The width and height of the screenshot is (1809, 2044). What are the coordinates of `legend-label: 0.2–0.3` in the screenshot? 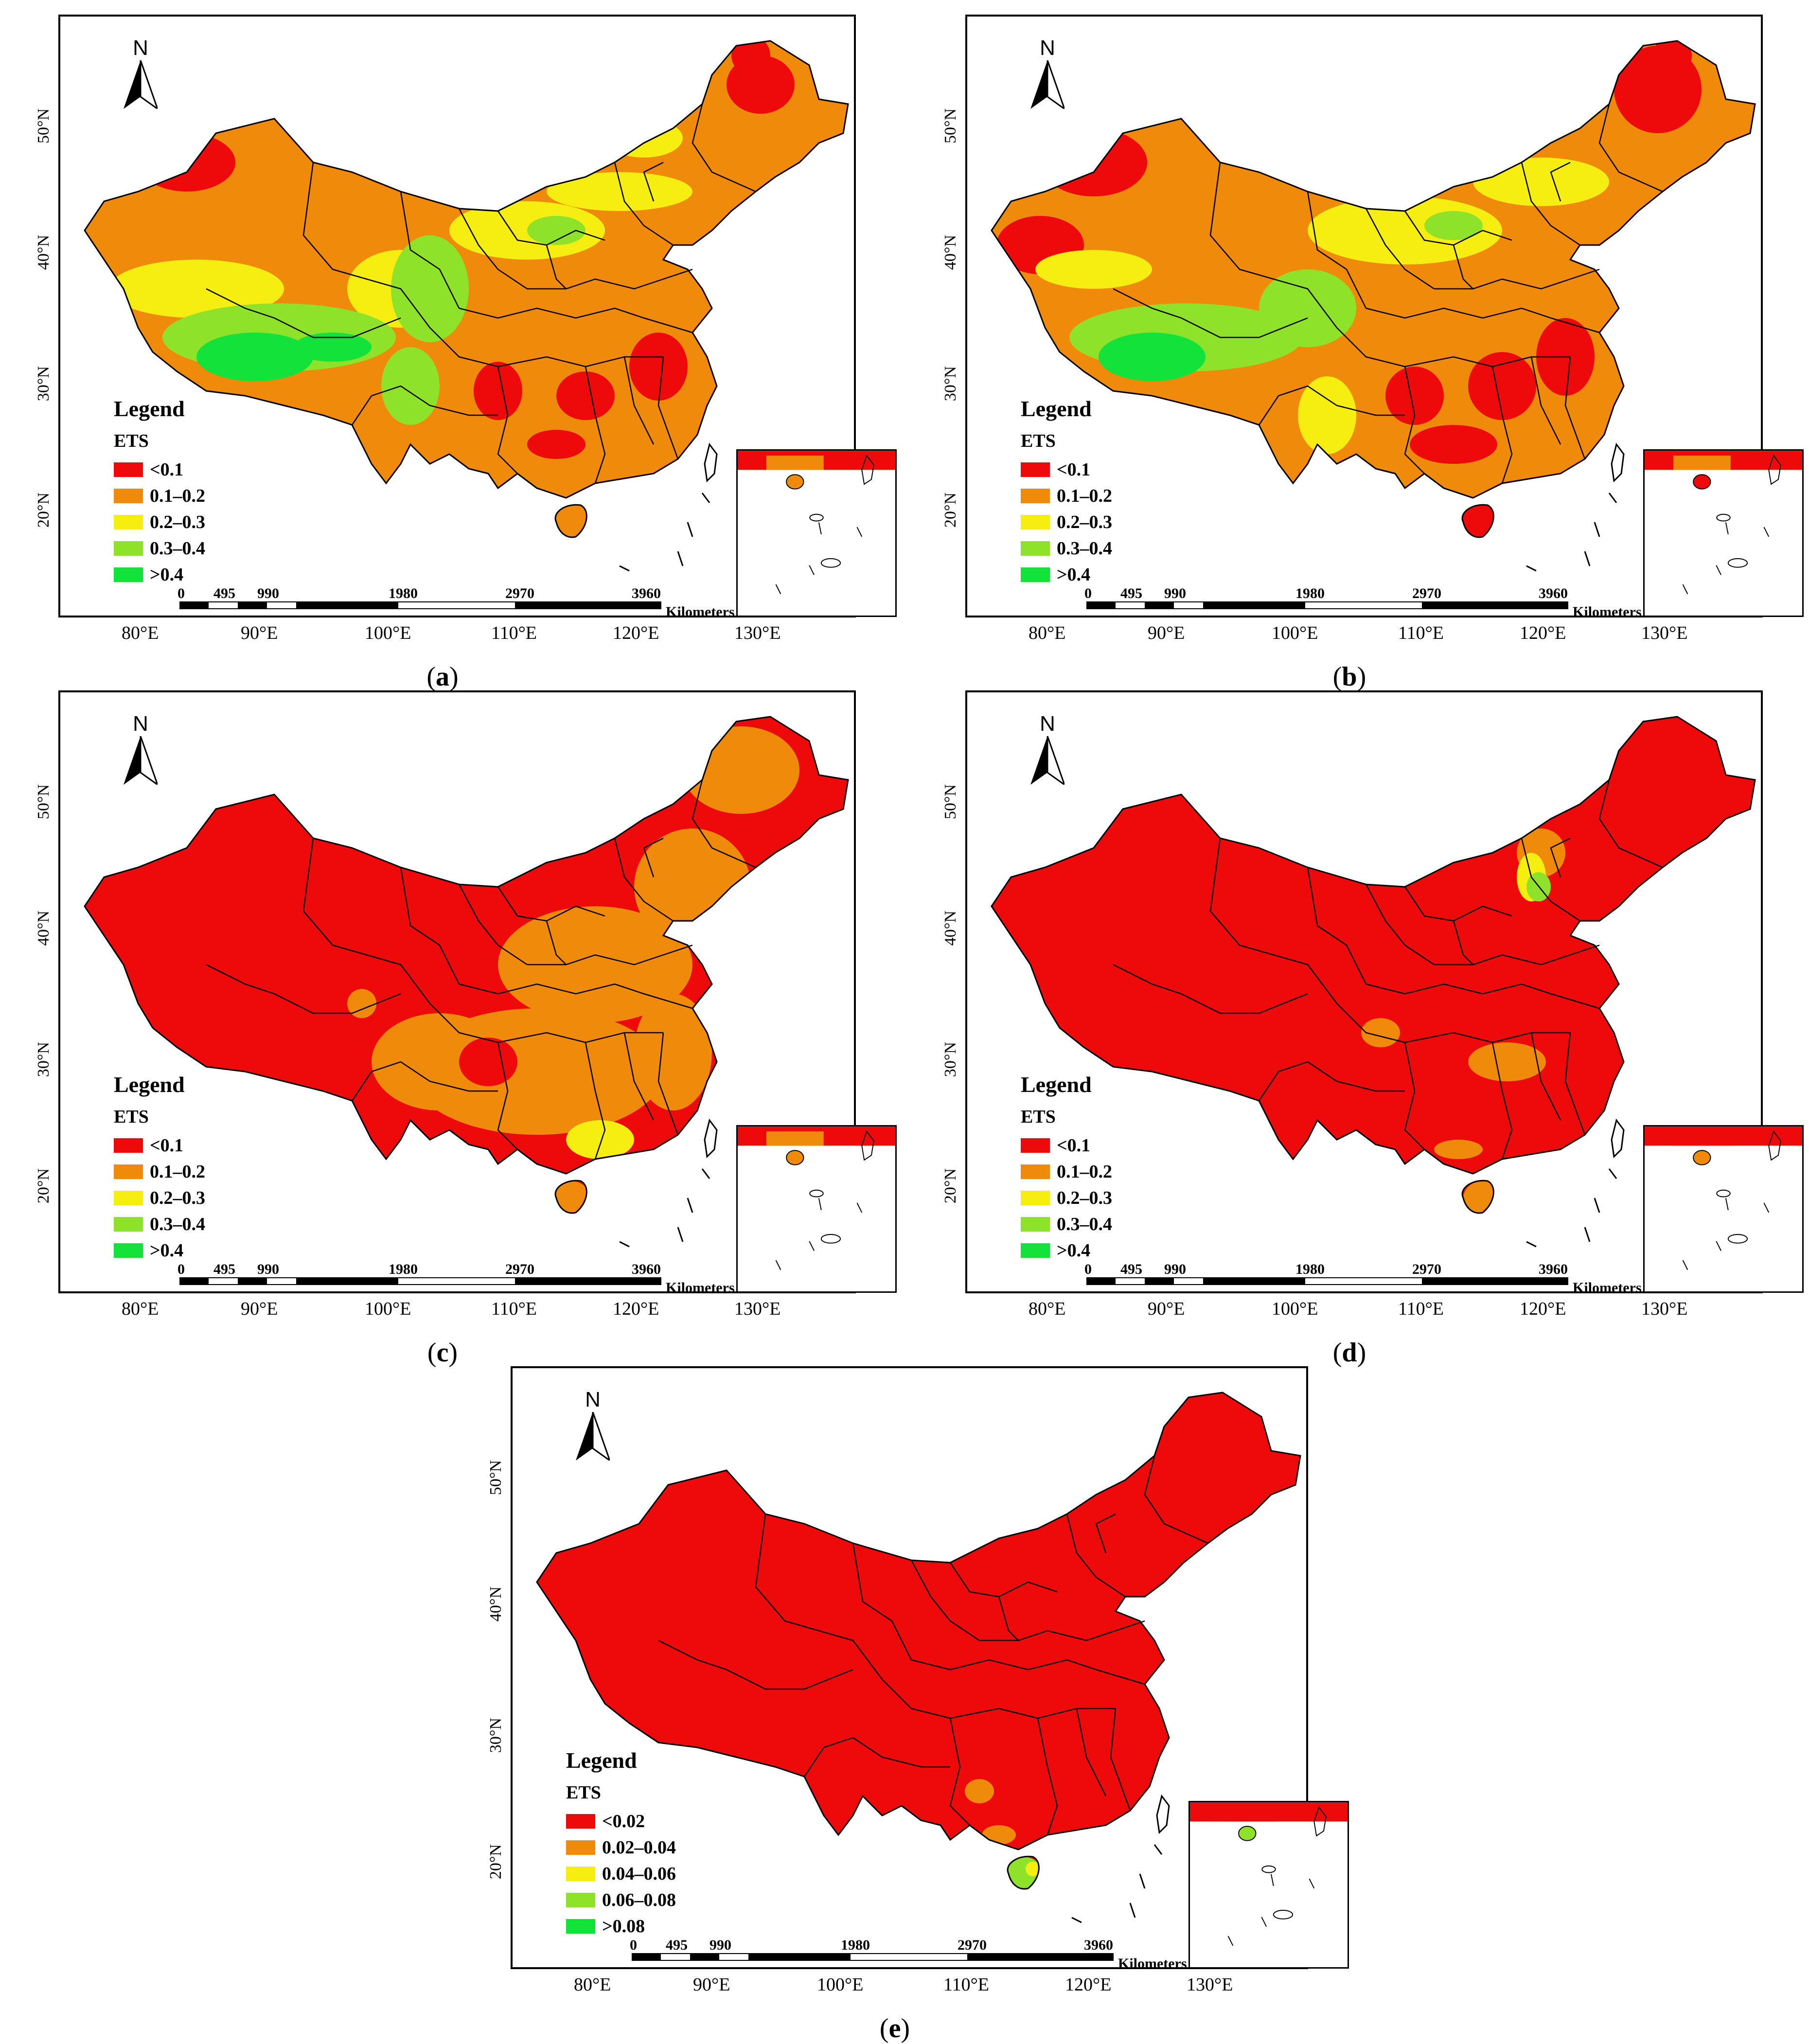 It's located at (177, 1198).